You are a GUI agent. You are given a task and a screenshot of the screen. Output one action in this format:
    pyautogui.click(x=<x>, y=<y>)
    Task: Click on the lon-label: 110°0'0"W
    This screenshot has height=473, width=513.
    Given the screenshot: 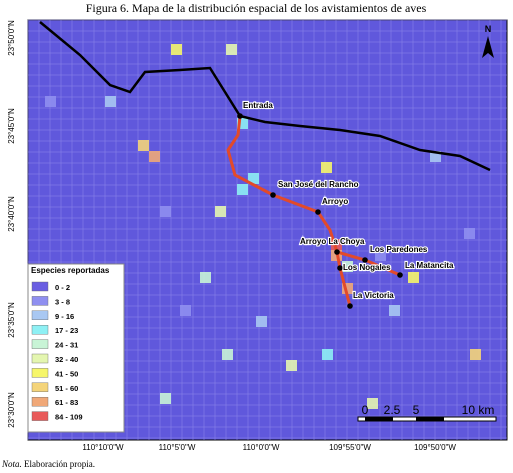 What is the action you would take?
    pyautogui.click(x=261, y=447)
    